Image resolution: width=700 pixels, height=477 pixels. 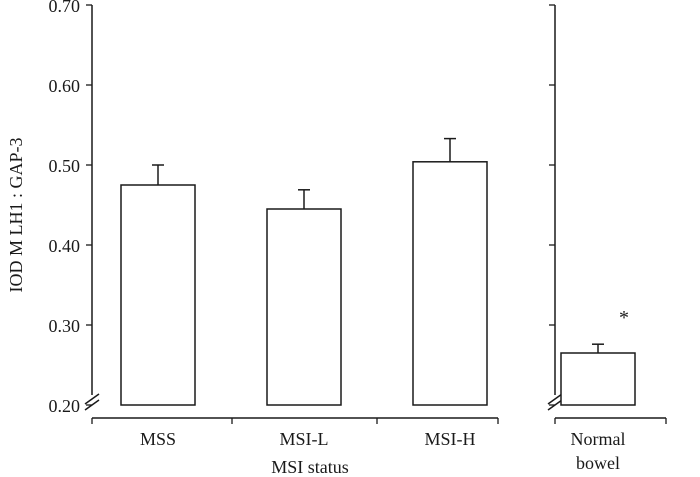 What do you see at coordinates (16, 215) in the screenshot?
I see `y-axis-label: IOD M LH1 : GAP-3` at bounding box center [16, 215].